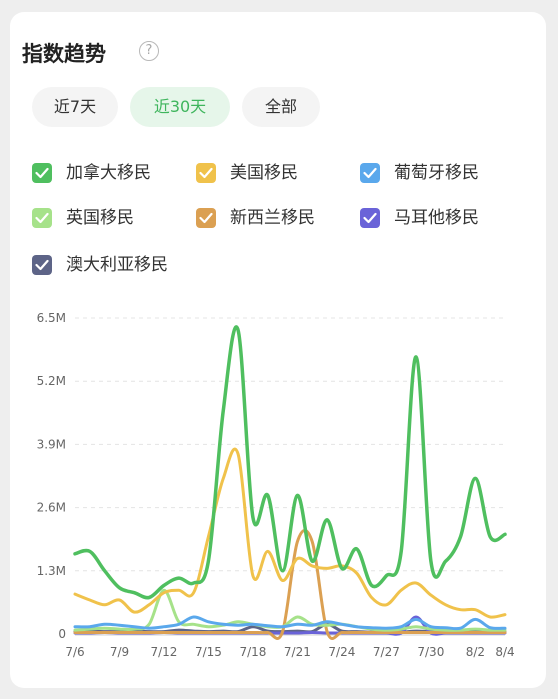 The image size is (558, 699). What do you see at coordinates (74, 652) in the screenshot?
I see `x-tick-label: 7/6` at bounding box center [74, 652].